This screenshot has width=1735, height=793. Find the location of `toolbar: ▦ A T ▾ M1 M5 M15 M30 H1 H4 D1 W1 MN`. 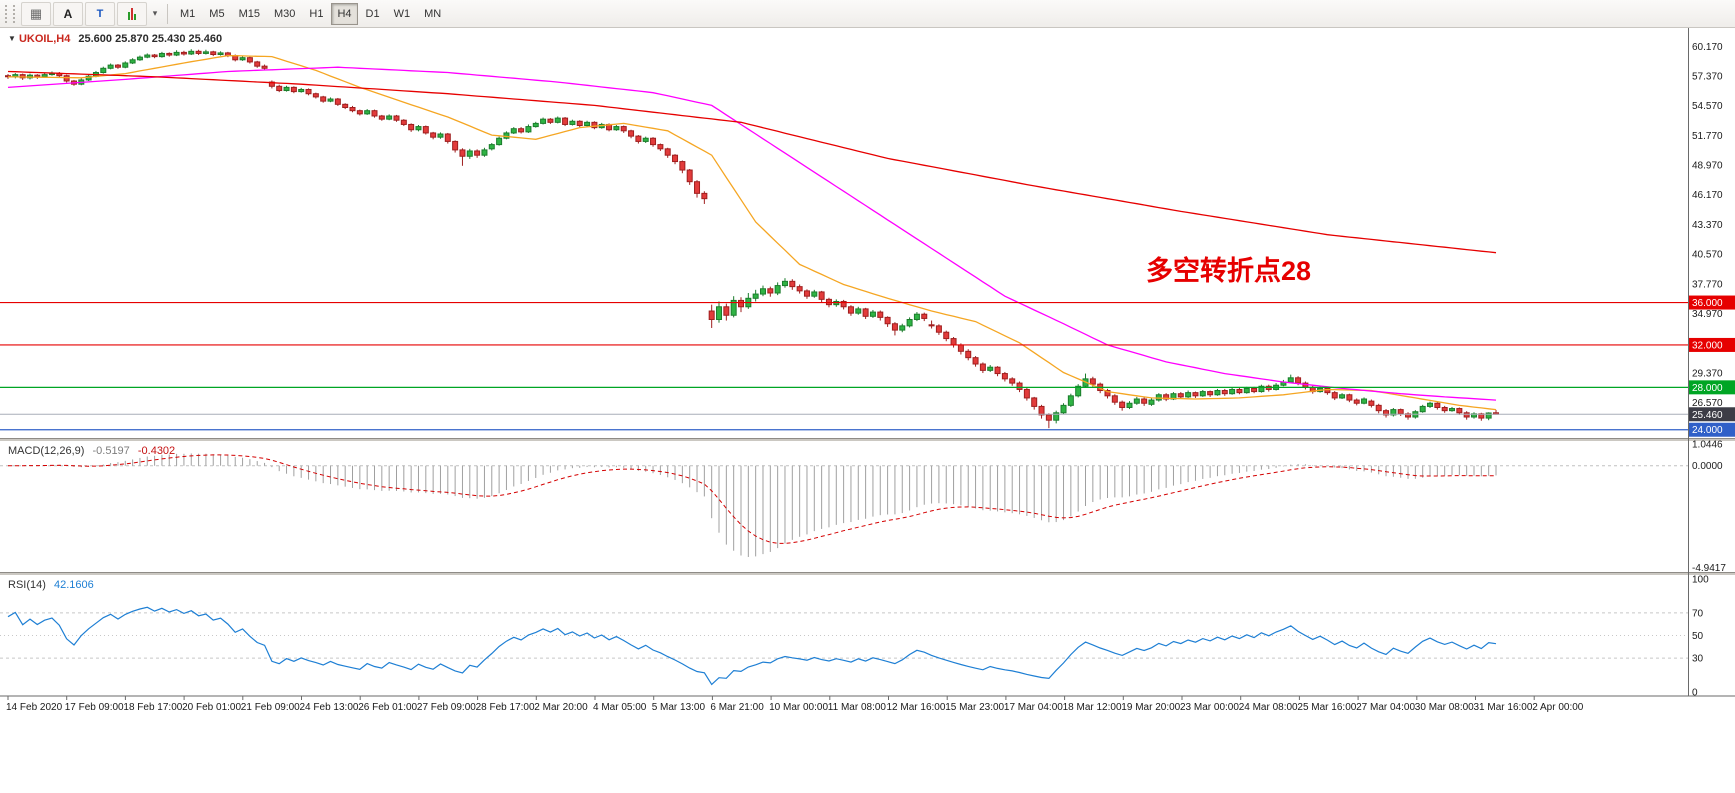

toolbar: ▦ A T ▾ M1 M5 M15 M30 H1 H4 D1 W1 MN is located at coordinates (867, 14).